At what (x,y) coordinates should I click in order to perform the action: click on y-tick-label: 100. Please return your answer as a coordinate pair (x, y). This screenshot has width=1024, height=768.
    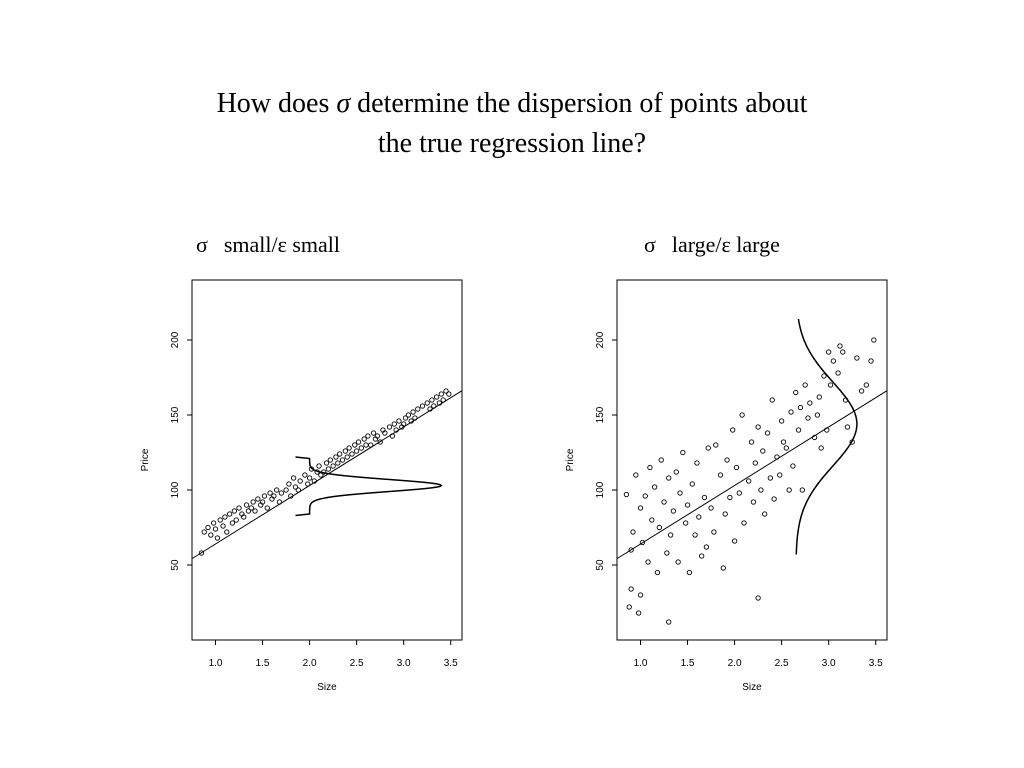
    Looking at the image, I should click on (600, 489).